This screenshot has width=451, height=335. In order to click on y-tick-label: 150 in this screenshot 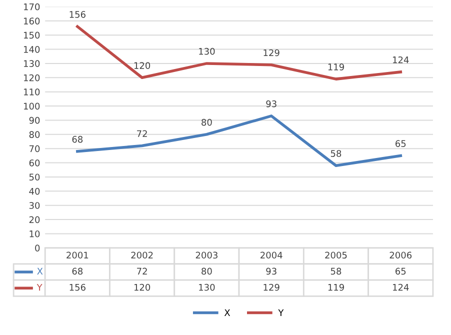, I will do `click(32, 35)`.